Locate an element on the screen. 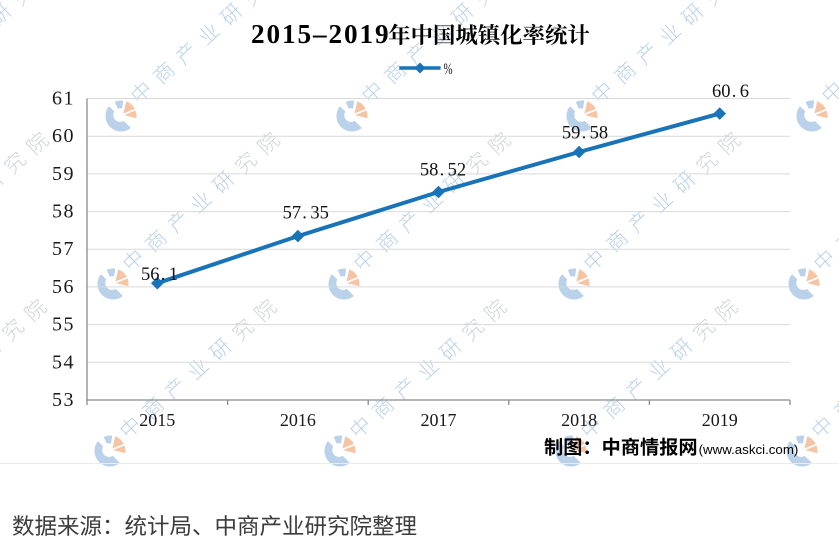 The width and height of the screenshot is (839, 558). svg-text: 56 is located at coordinates (63, 287).